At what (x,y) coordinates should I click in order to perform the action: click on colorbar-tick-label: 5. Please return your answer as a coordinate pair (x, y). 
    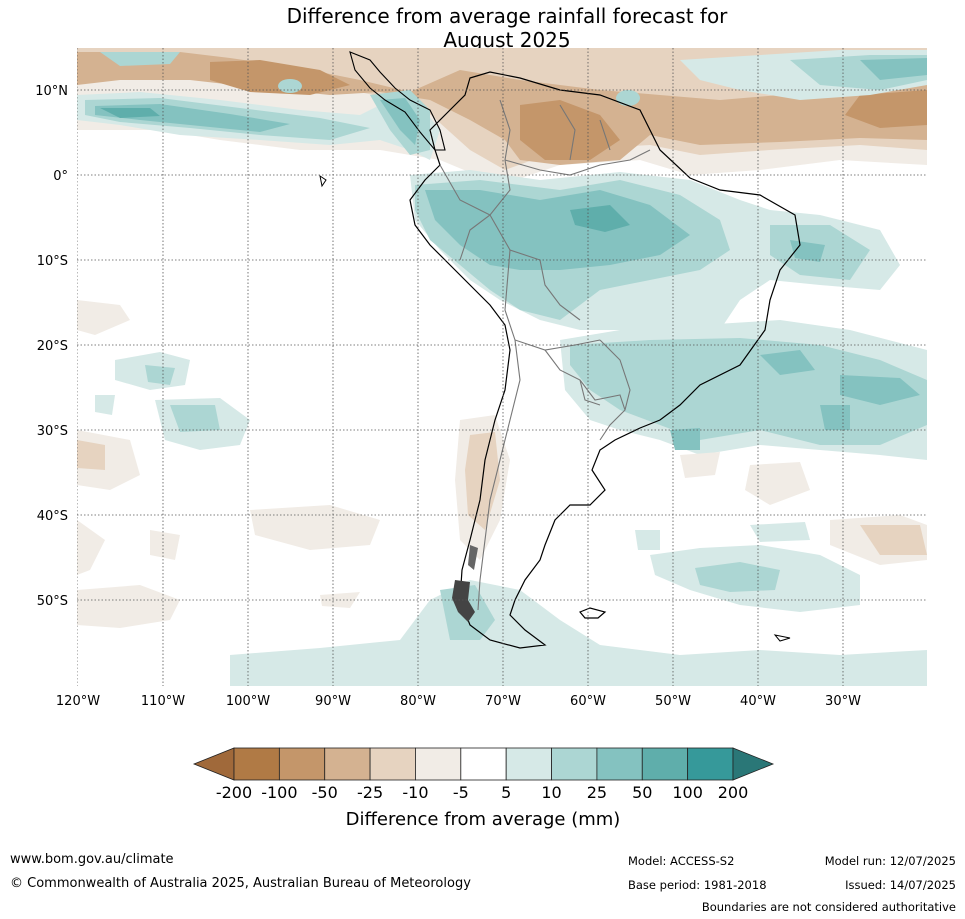
    Looking at the image, I should click on (506, 792).